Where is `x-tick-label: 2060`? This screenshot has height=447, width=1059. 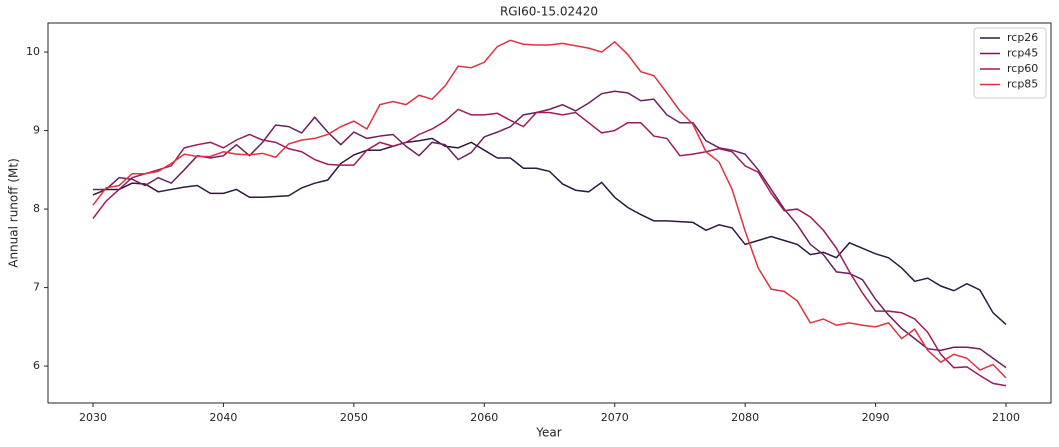 x-tick-label: 2060 is located at coordinates (484, 417).